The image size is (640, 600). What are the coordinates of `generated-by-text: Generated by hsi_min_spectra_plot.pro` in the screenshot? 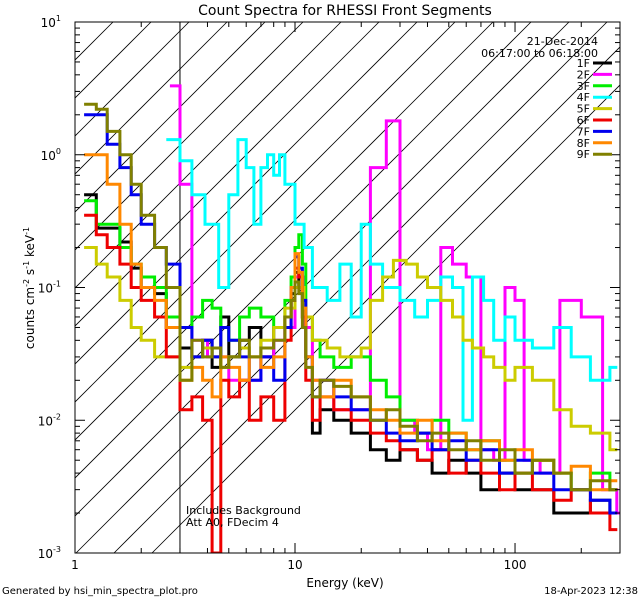 It's located at (100, 591).